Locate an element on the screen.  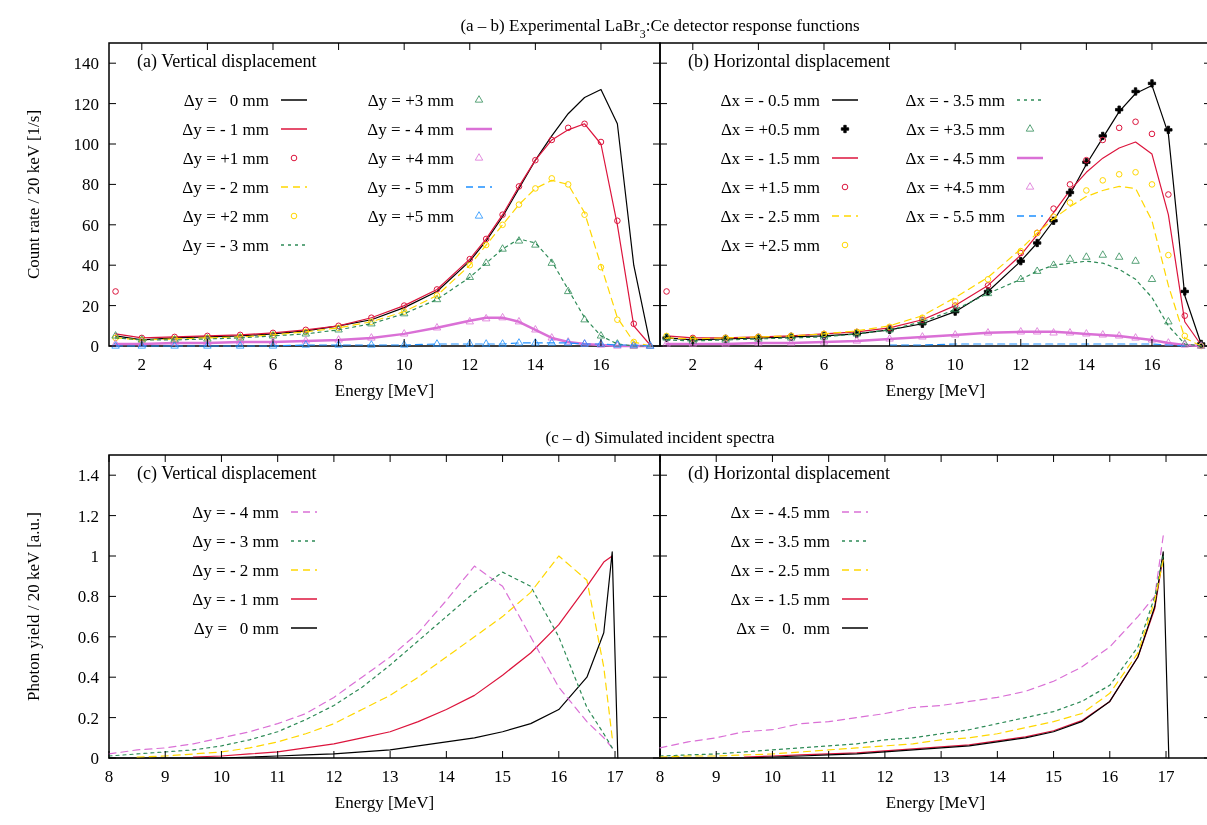
legend-label: Δy = +4 mm is located at coordinates (410, 158).